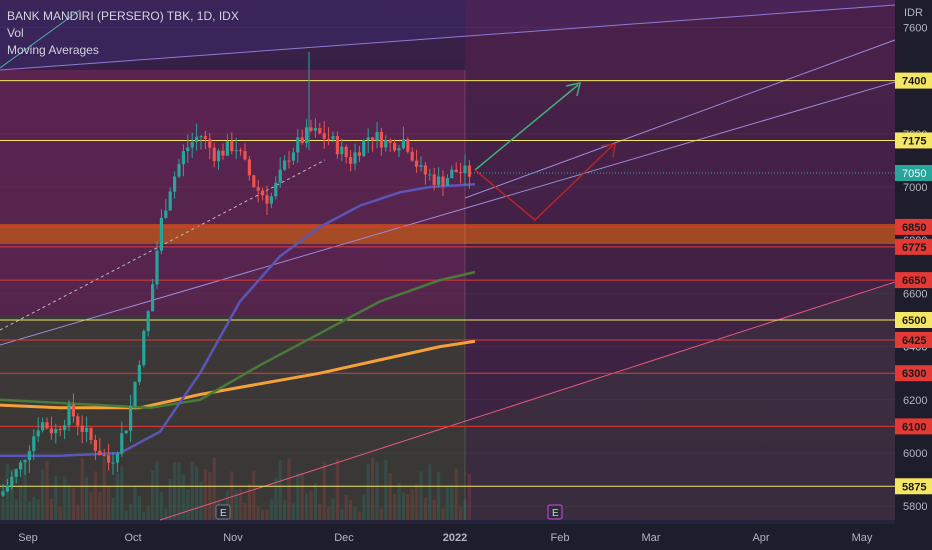 The image size is (932, 550). I want to click on price-tick-7: 5800, so click(915, 507).